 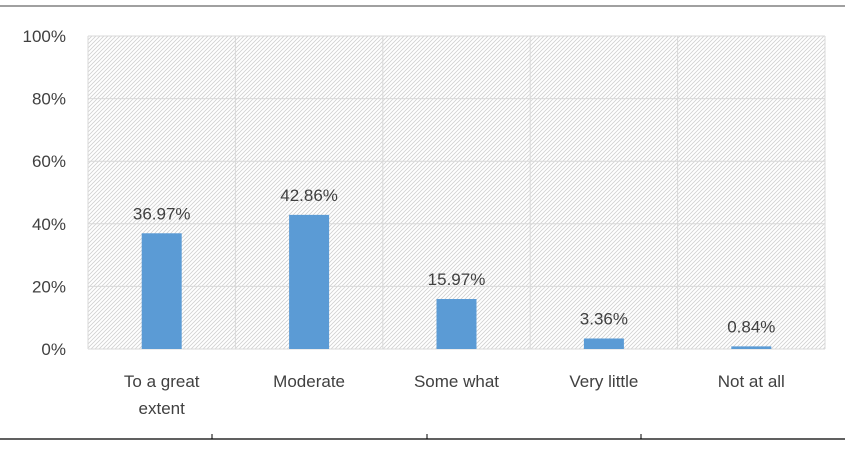 I want to click on data-label: 42.86%, so click(x=309, y=195).